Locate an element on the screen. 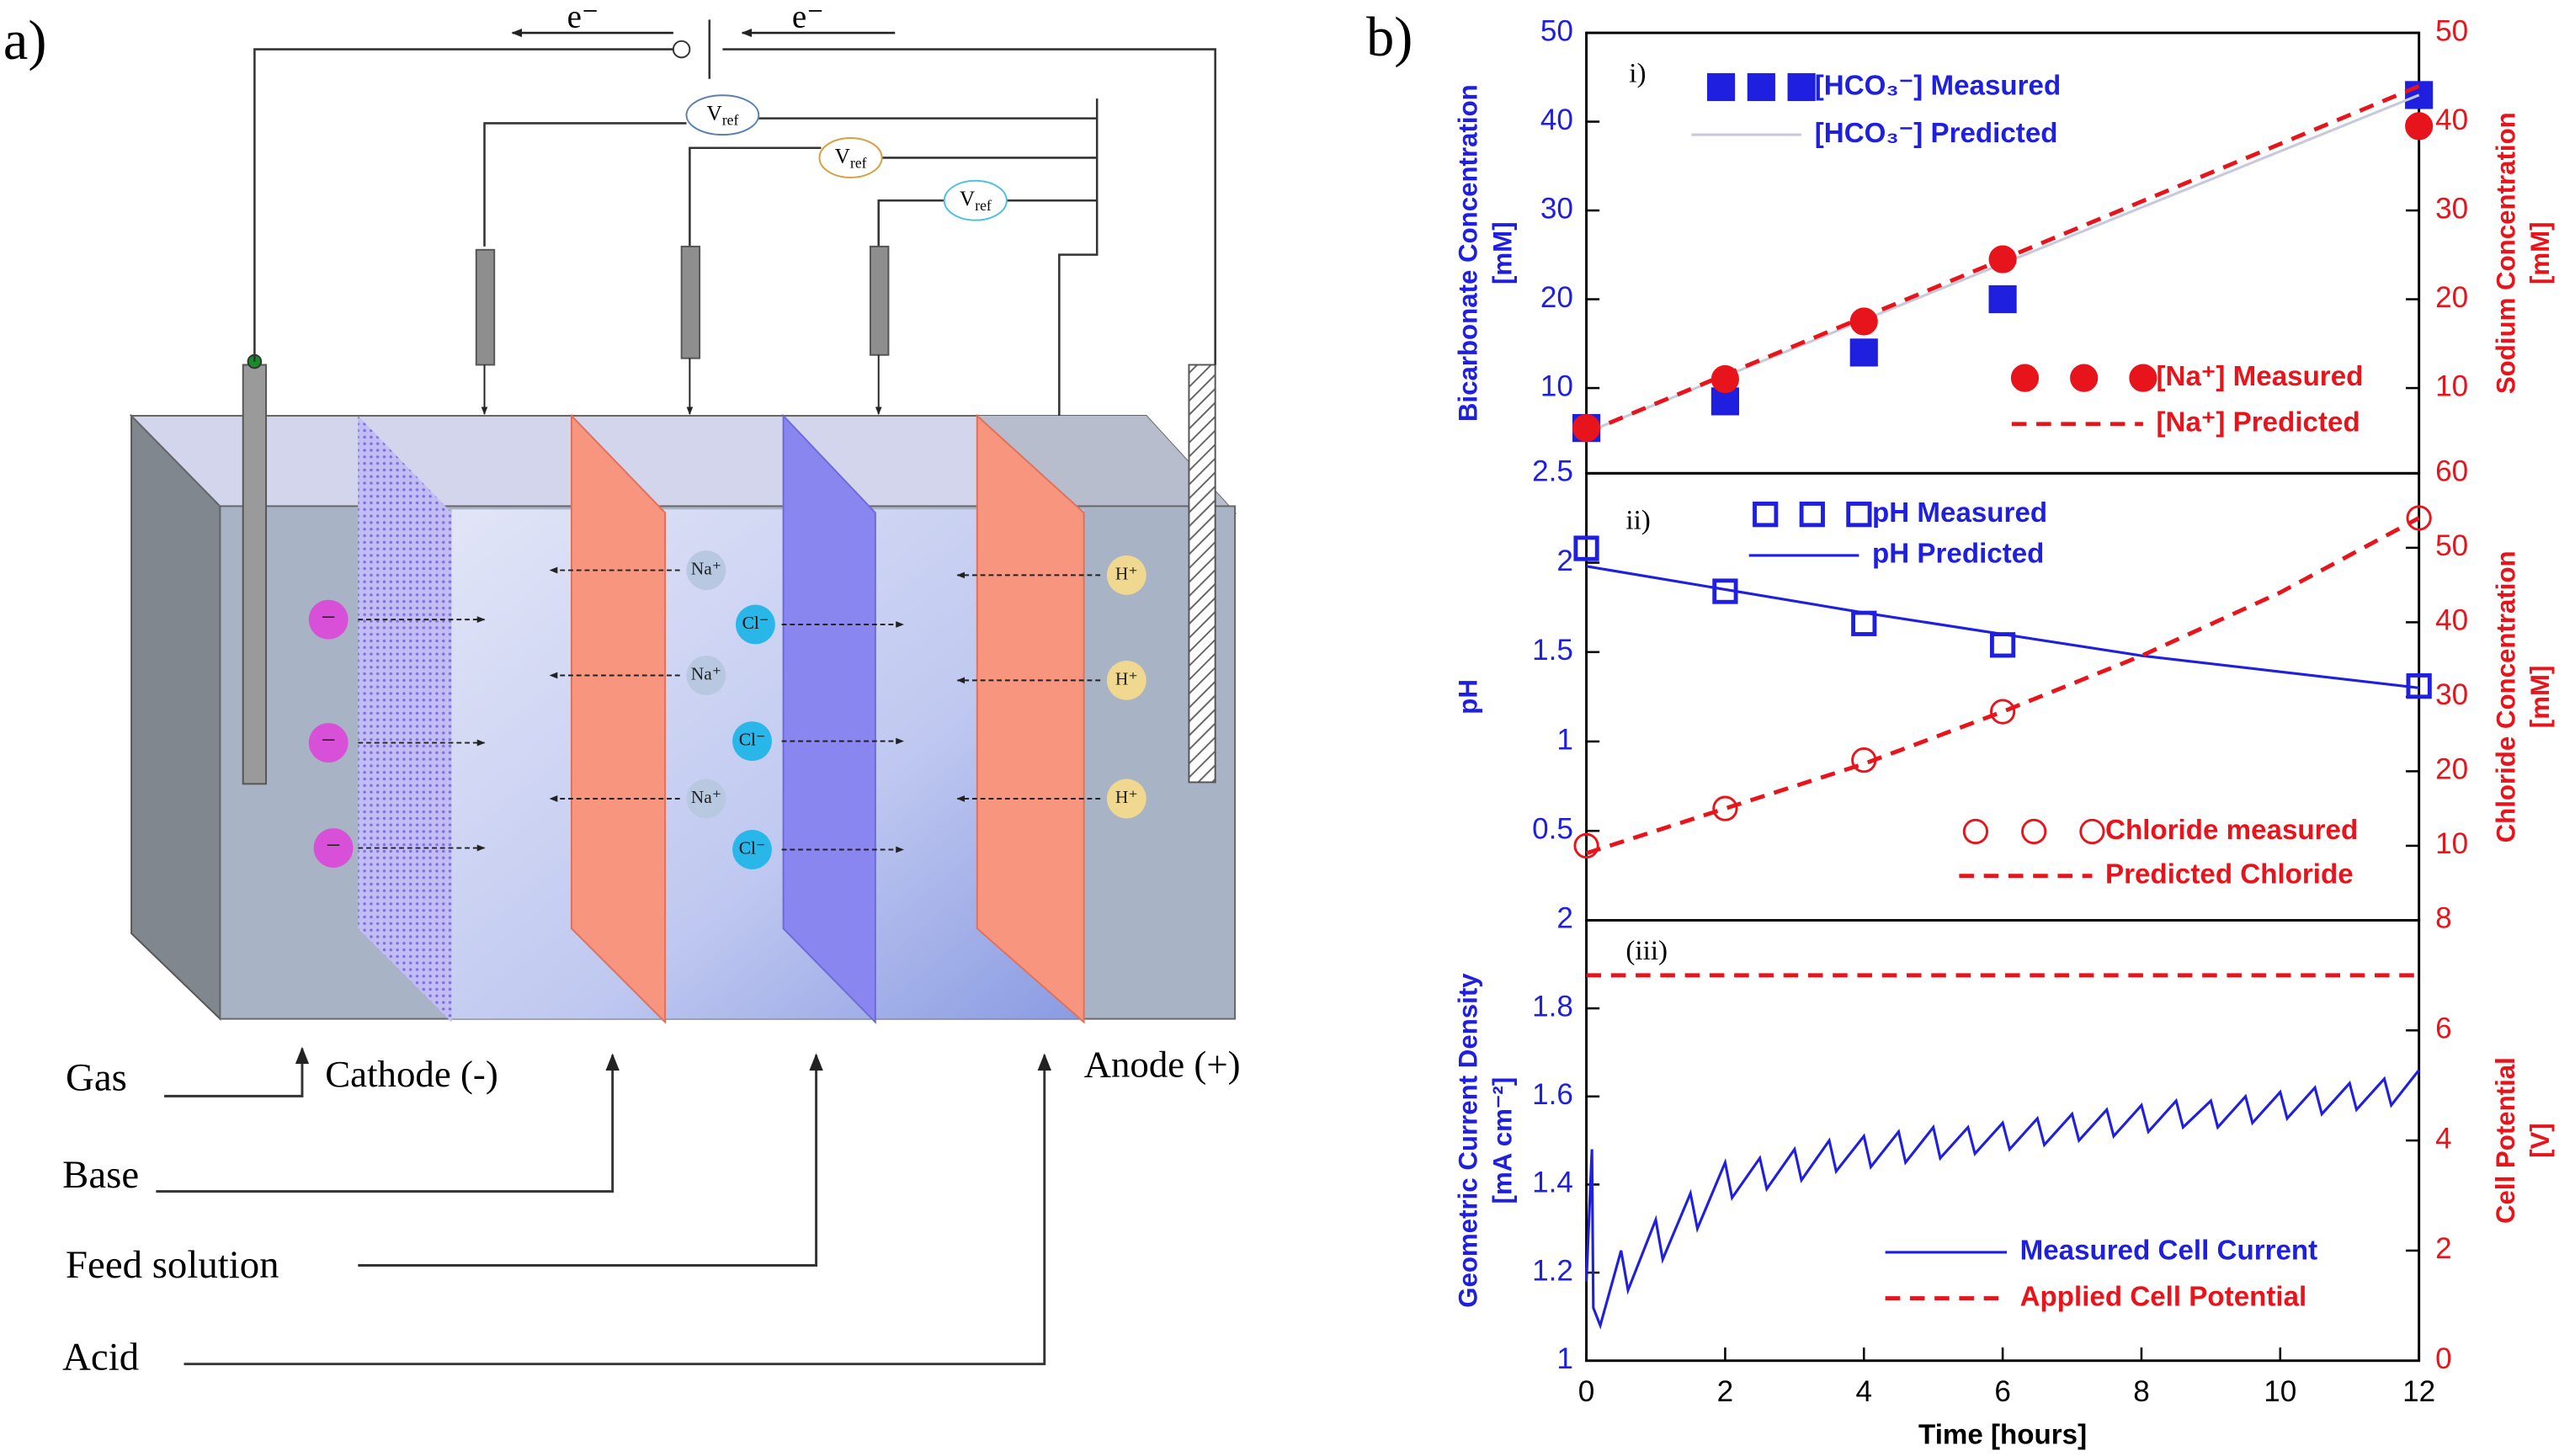  y-tick-label: 40 is located at coordinates (1556, 120).